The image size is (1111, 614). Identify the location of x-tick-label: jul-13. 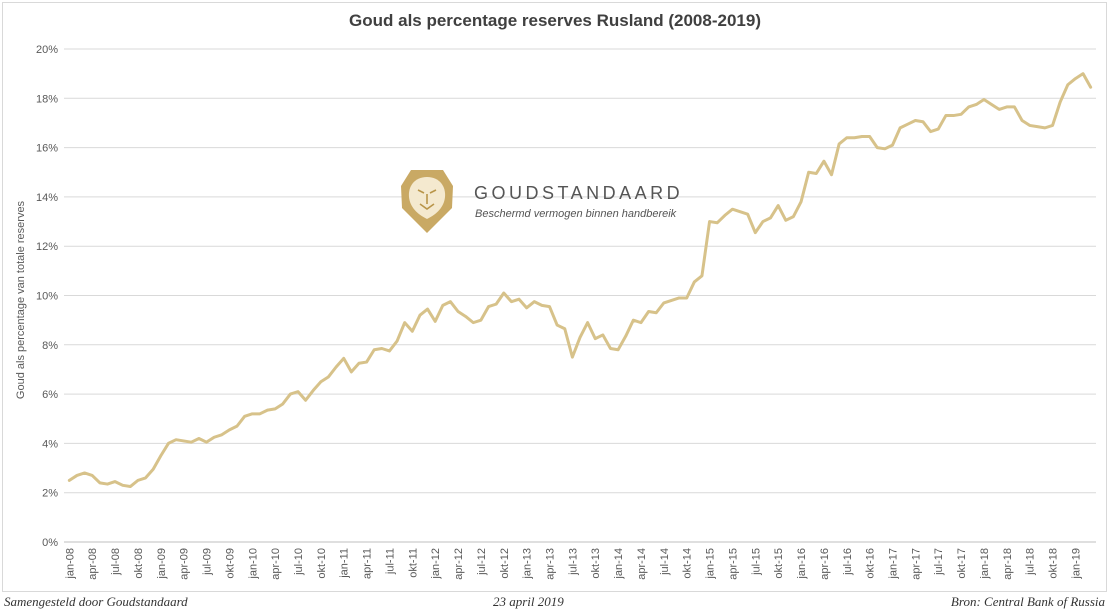
(573, 562).